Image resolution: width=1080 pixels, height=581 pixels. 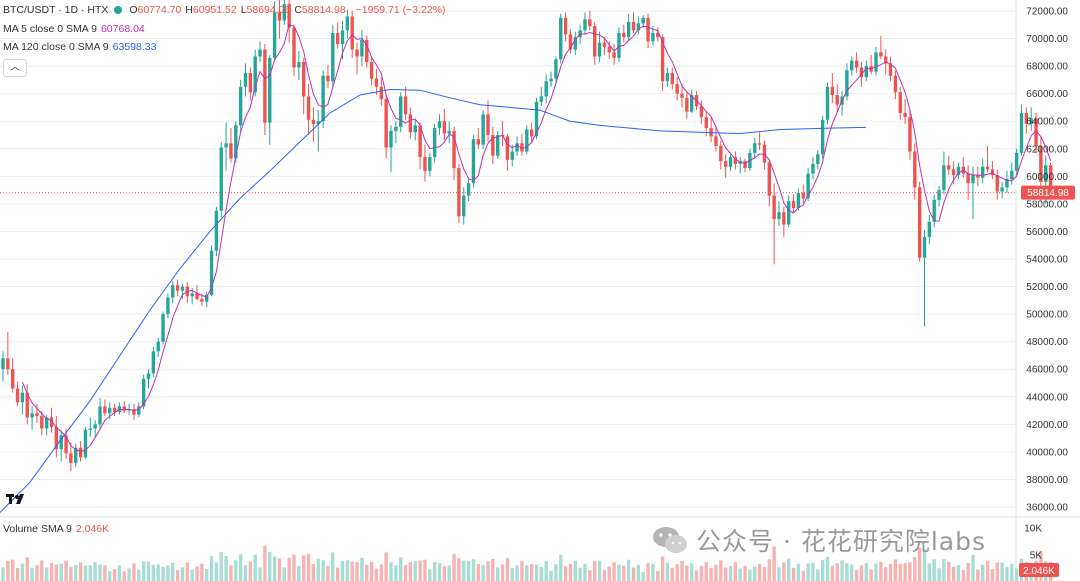 I want to click on ma120-legend: MA 120 close 0 SMA 9 63598.33, so click(x=79, y=47).